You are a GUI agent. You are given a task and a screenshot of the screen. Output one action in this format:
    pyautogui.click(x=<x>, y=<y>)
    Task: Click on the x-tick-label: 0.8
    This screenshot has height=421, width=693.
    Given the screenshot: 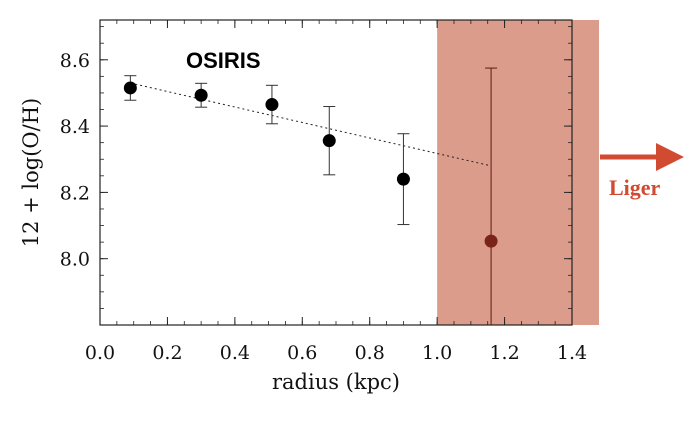 What is the action you would take?
    pyautogui.click(x=370, y=353)
    